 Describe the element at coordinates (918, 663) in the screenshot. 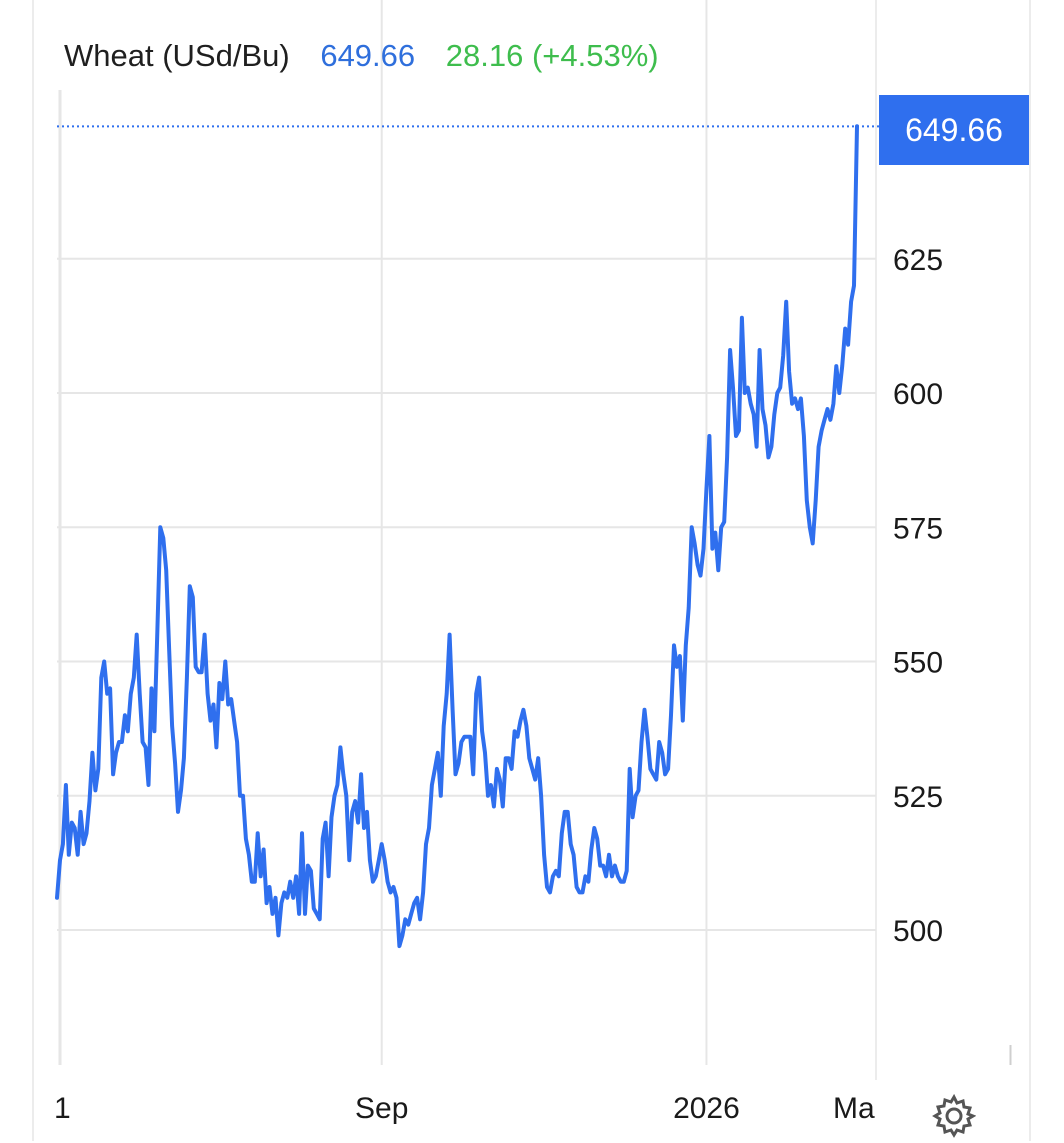

I see `y-tick-label: 550` at that location.